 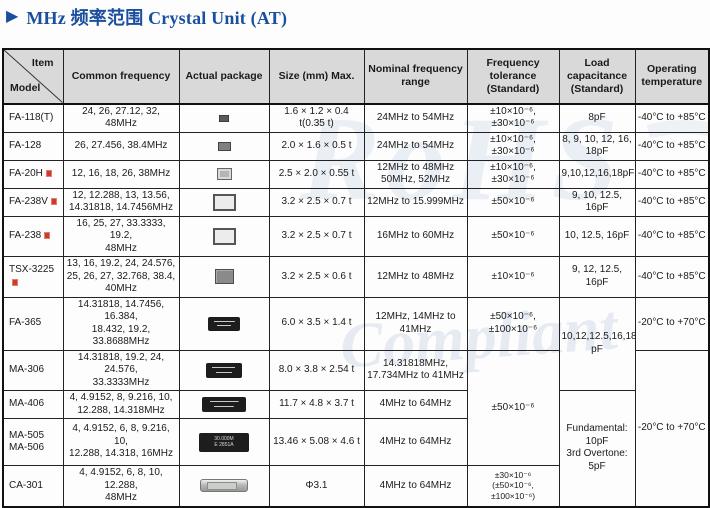 What do you see at coordinates (597, 174) in the screenshot?
I see `load-cell: 9,10,12,16,18pF` at bounding box center [597, 174].